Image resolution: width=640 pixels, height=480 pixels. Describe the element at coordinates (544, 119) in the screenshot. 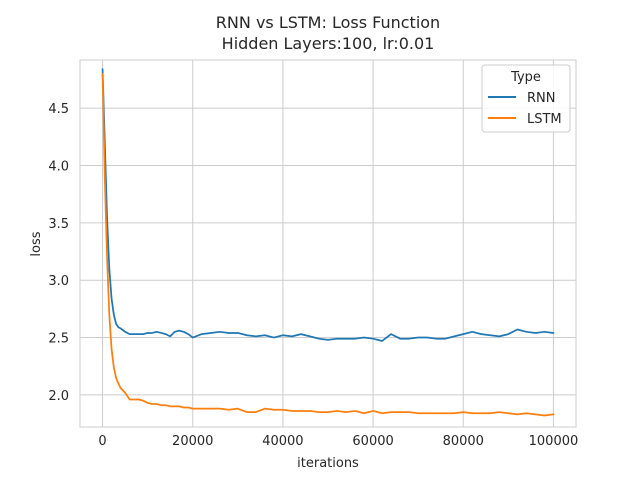

I see `legend-label-lstm: LSTM` at that location.